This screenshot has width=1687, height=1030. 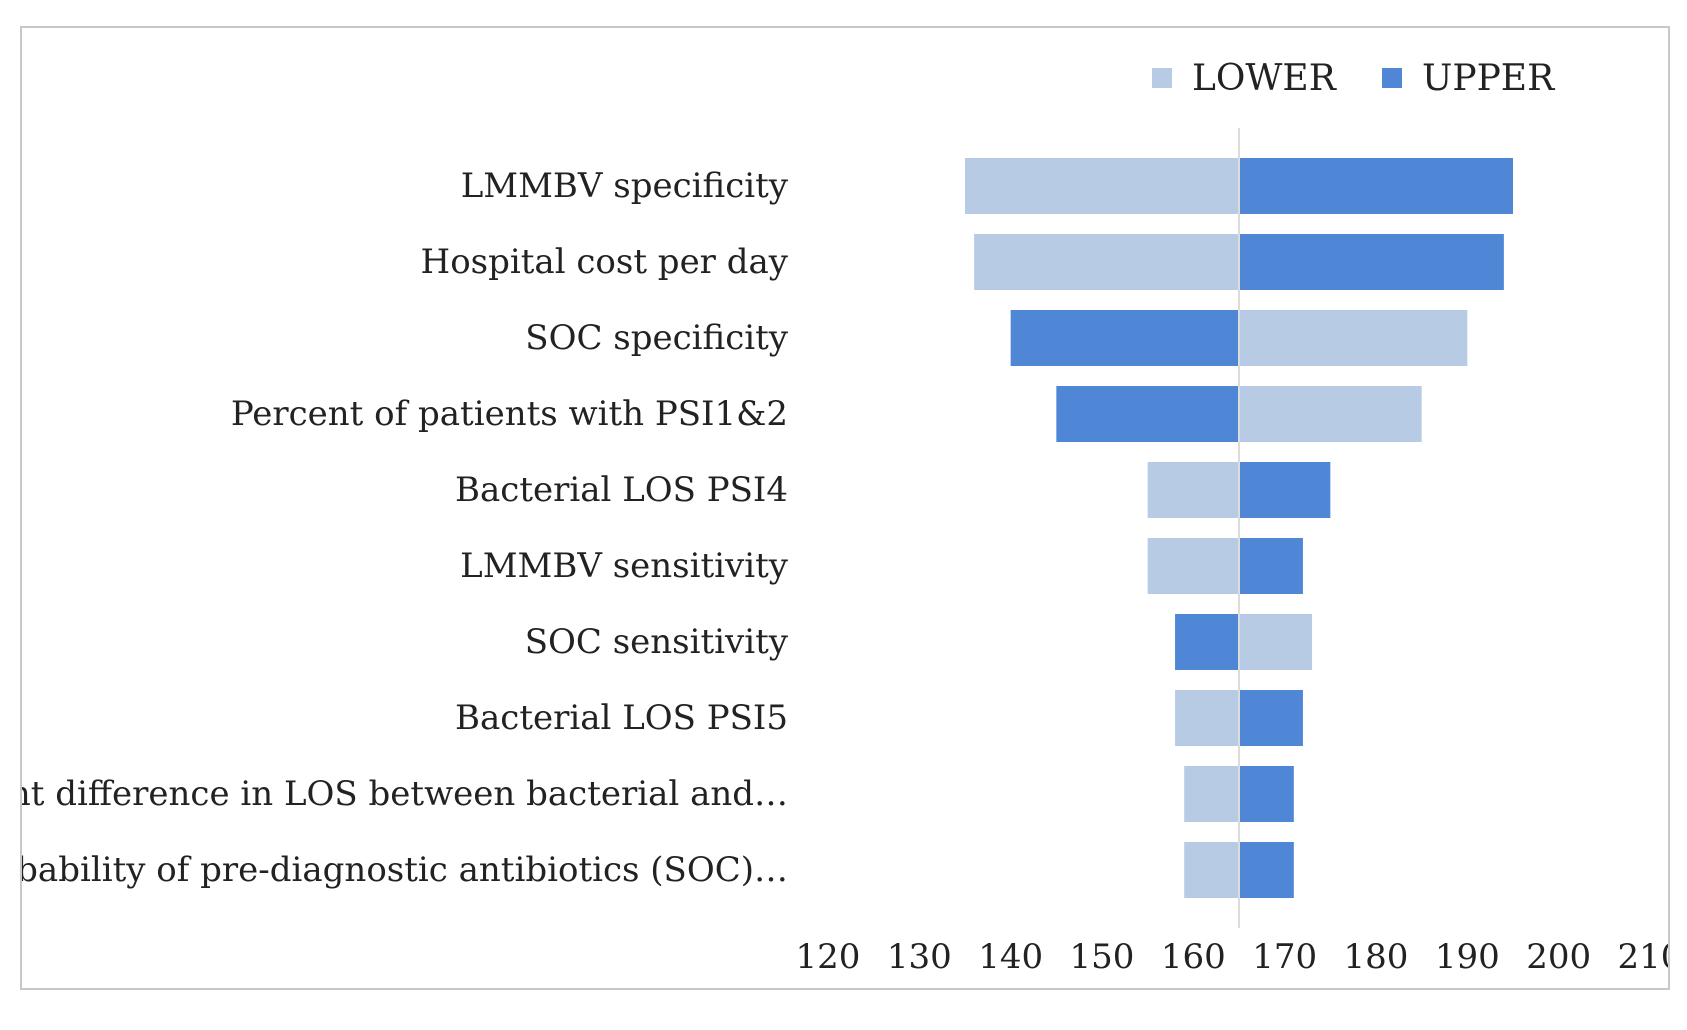 What do you see at coordinates (1284, 957) in the screenshot?
I see `x-tick-label: 170` at bounding box center [1284, 957].